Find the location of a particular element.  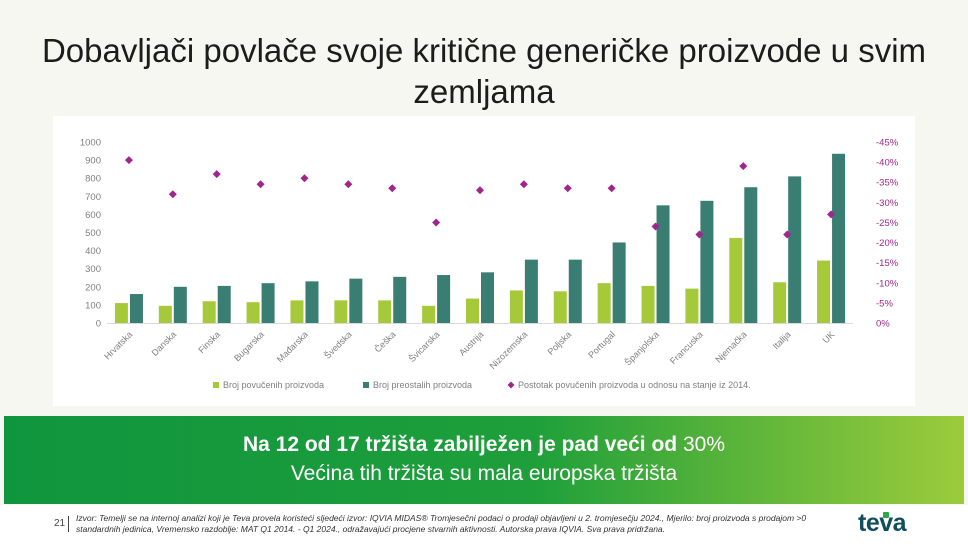

x-tick-label: Španjolska is located at coordinates (642, 348).